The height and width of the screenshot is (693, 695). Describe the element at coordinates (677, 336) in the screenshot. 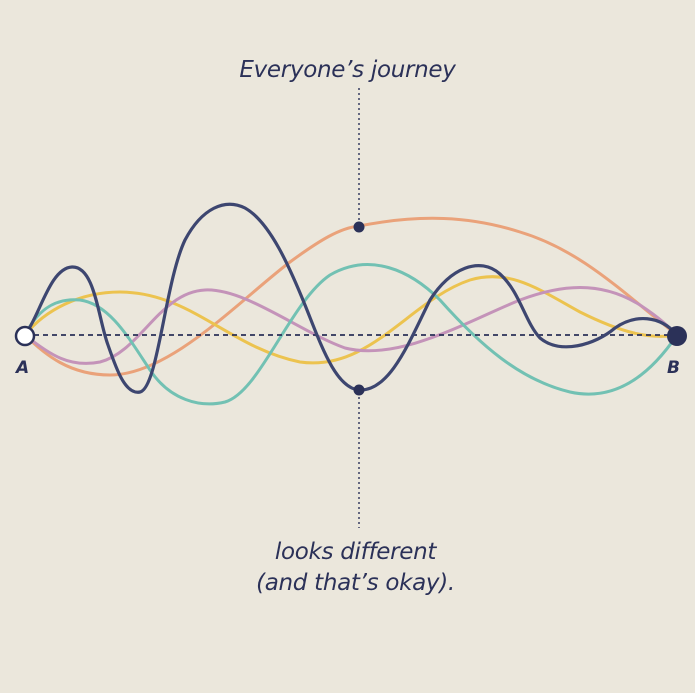

I see `end-point-b` at that location.